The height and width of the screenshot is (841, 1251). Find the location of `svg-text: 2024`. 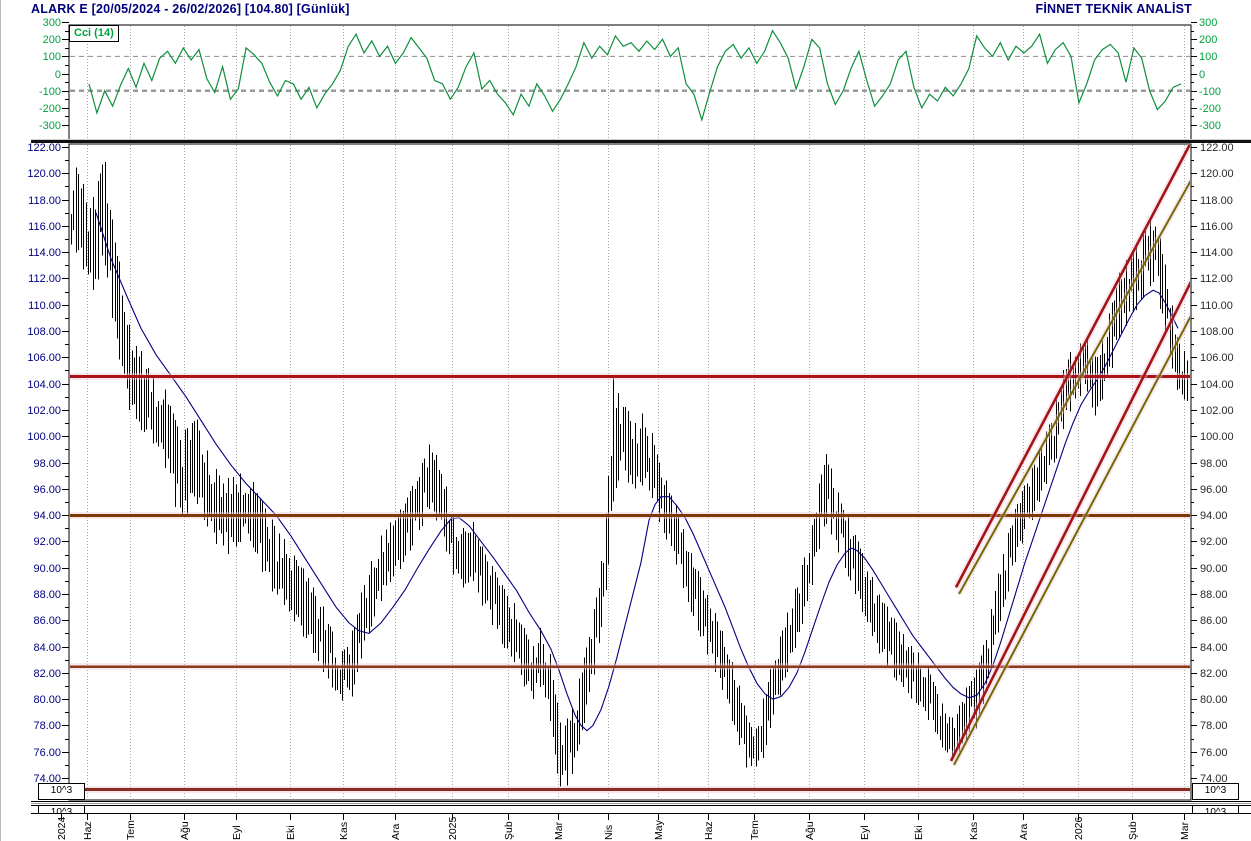

svg-text: 2024 is located at coordinates (62, 828).